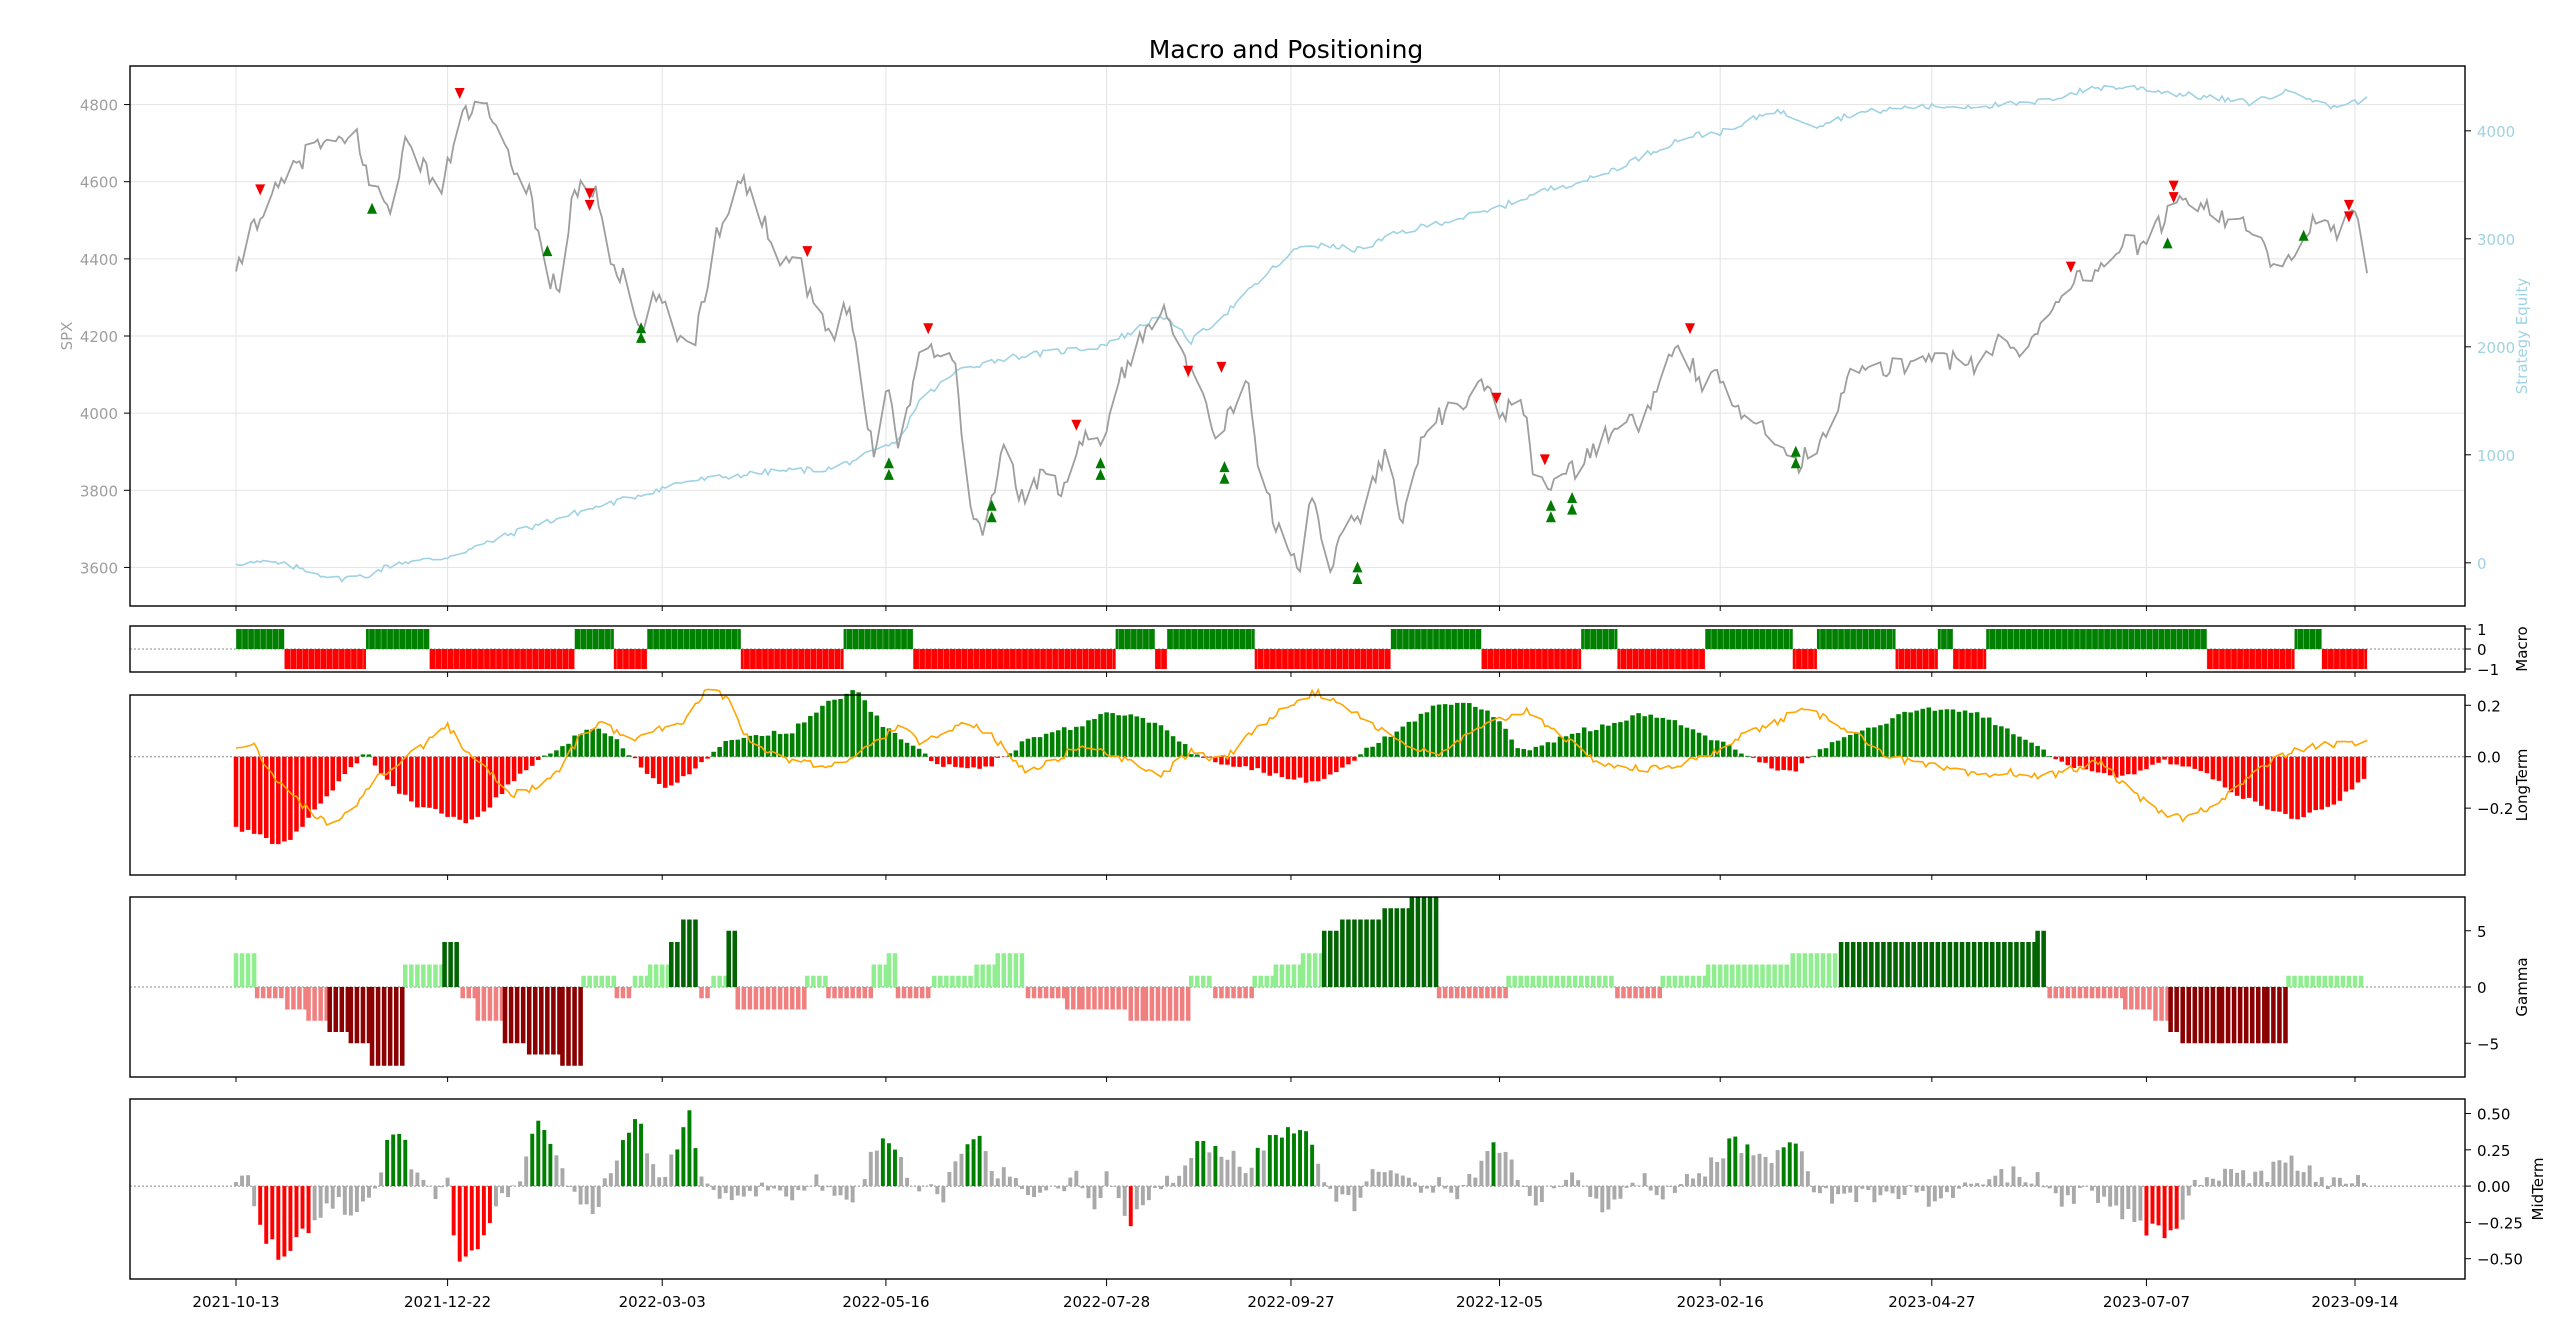 This screenshot has height=1327, width=2555. I want to click on x-tick-label: 2021-12-22, so click(447, 1302).